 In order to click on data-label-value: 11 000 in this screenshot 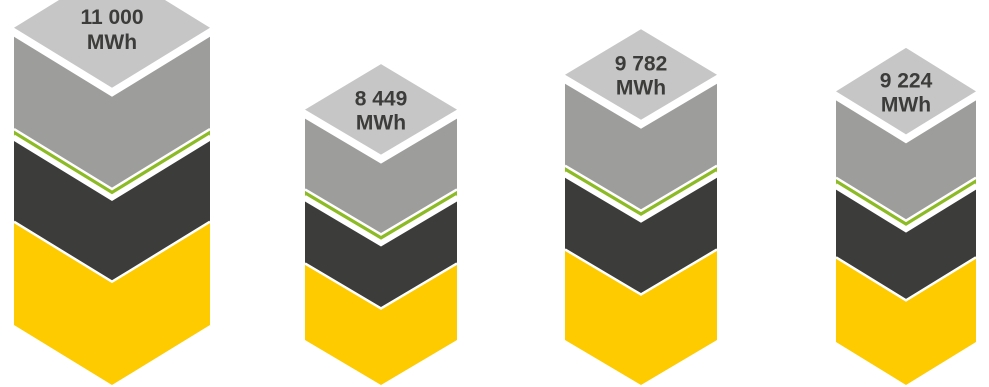, I will do `click(111, 17)`.